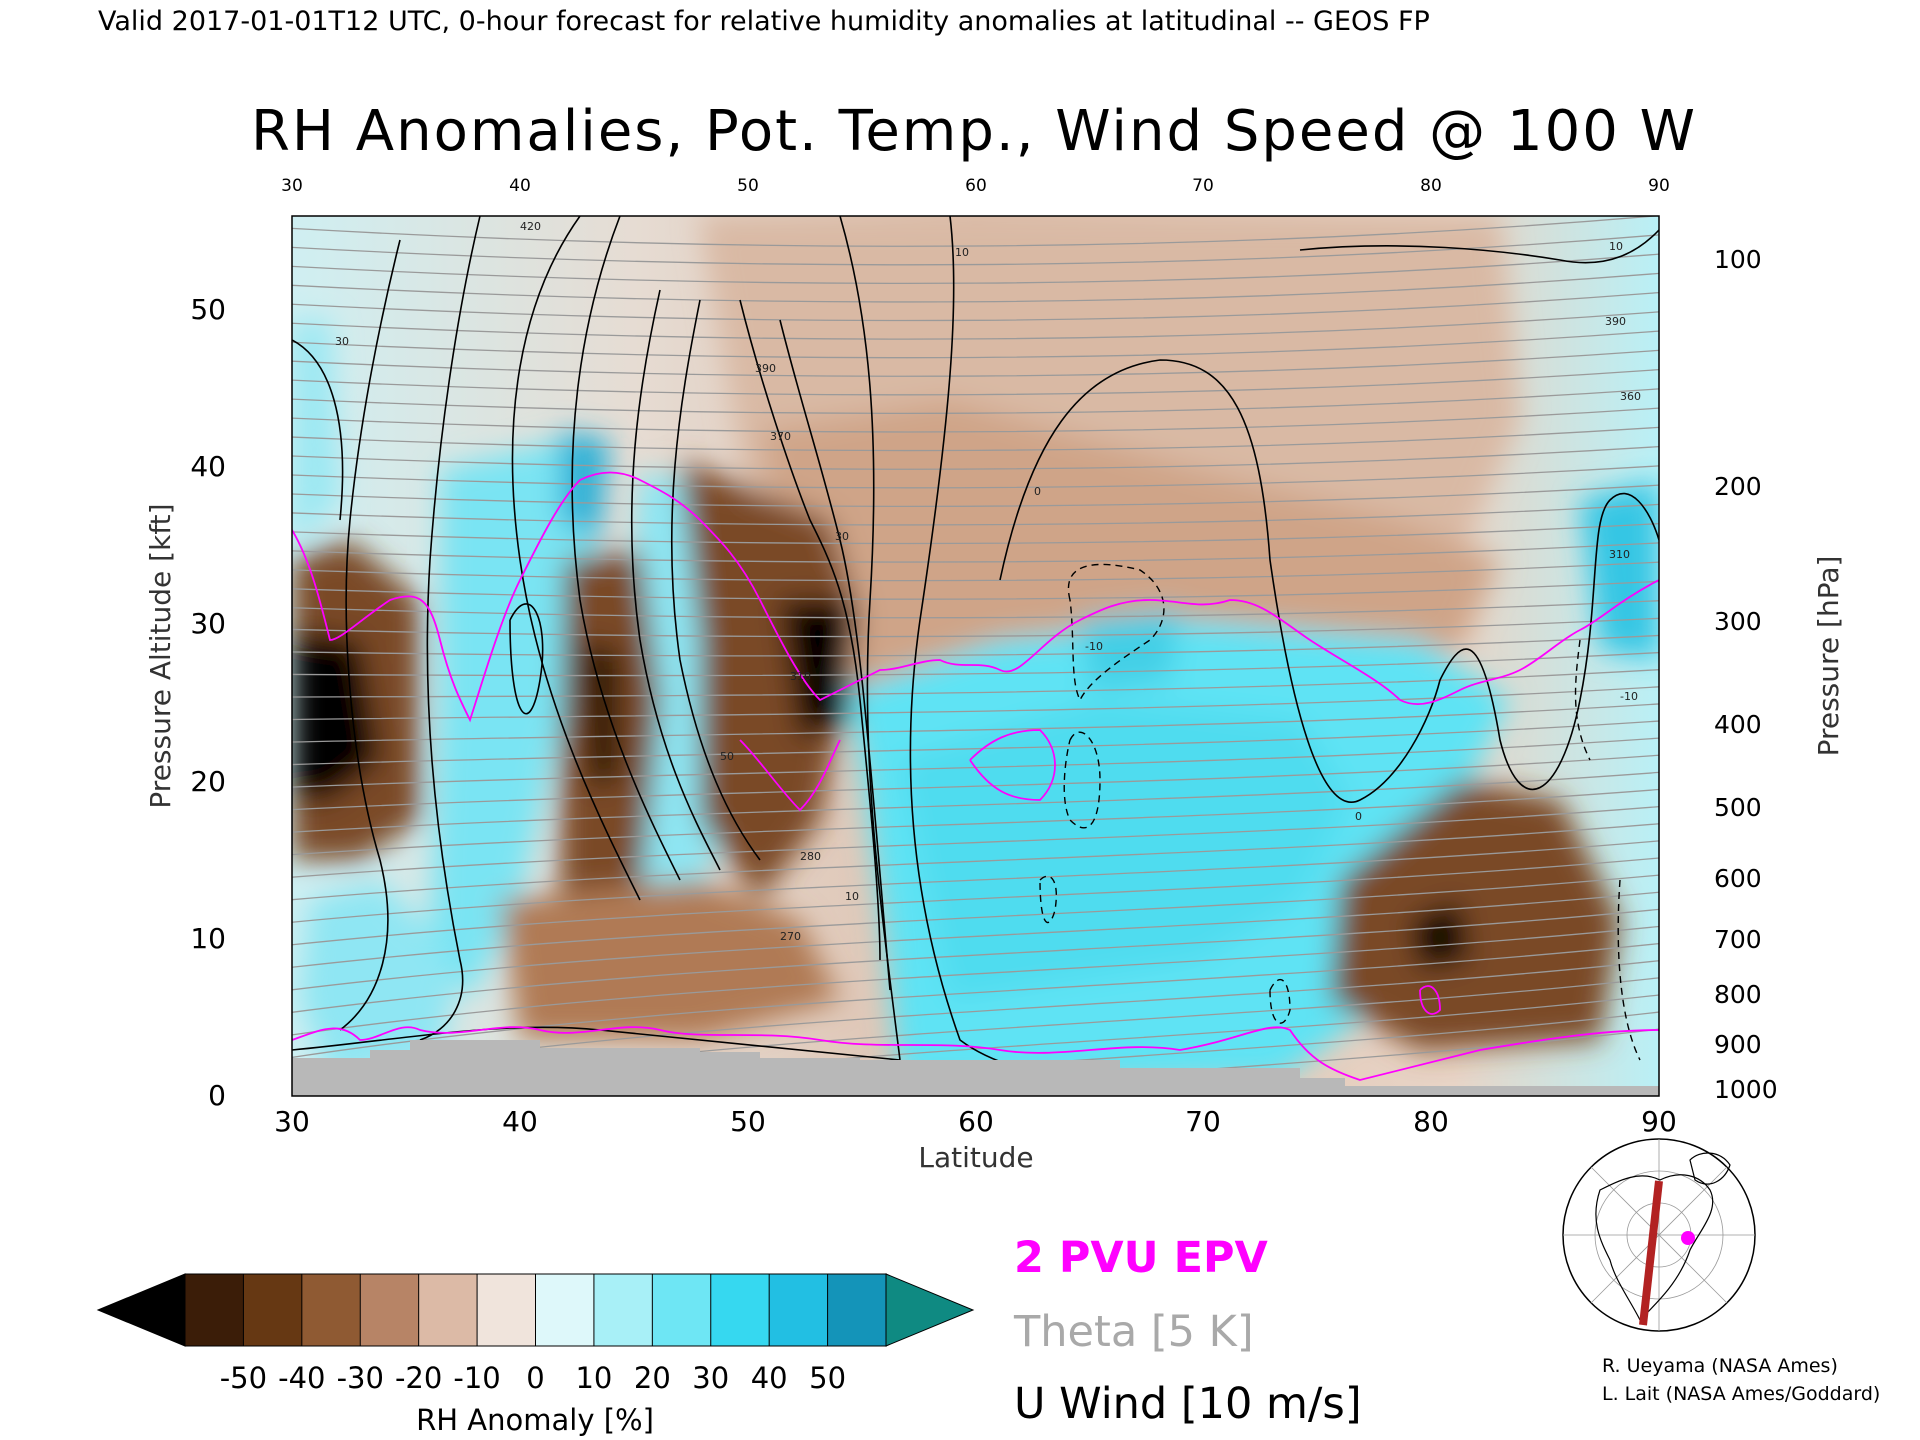  I want to click on theta-contour-label: 310, so click(800, 676).